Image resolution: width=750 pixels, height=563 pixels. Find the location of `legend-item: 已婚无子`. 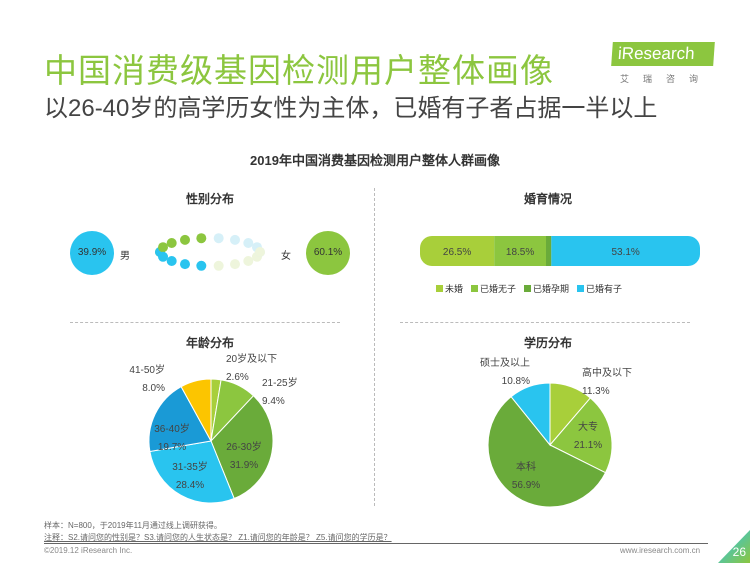

legend-item: 已婚无子 is located at coordinates (493, 289).